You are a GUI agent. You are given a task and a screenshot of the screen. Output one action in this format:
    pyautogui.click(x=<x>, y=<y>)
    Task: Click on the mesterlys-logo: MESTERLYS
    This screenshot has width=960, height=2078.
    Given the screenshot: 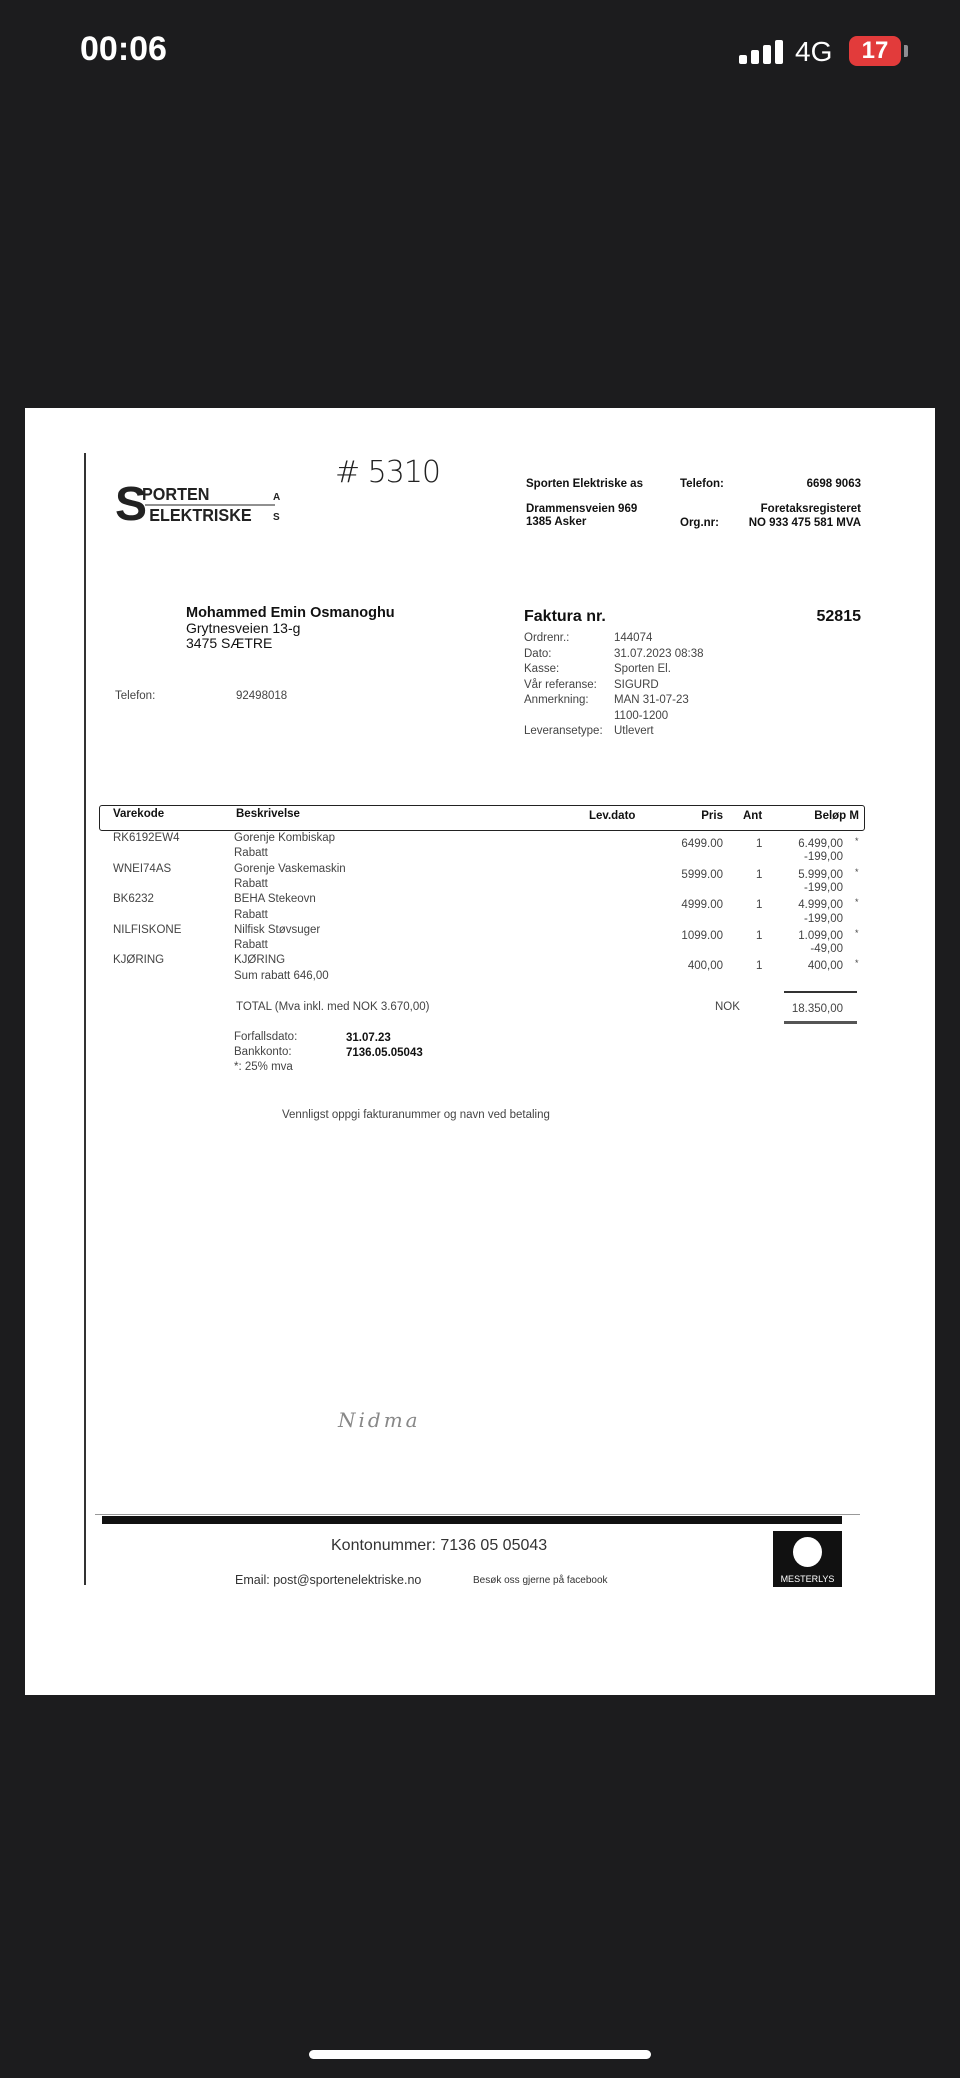 What is the action you would take?
    pyautogui.click(x=807, y=1559)
    